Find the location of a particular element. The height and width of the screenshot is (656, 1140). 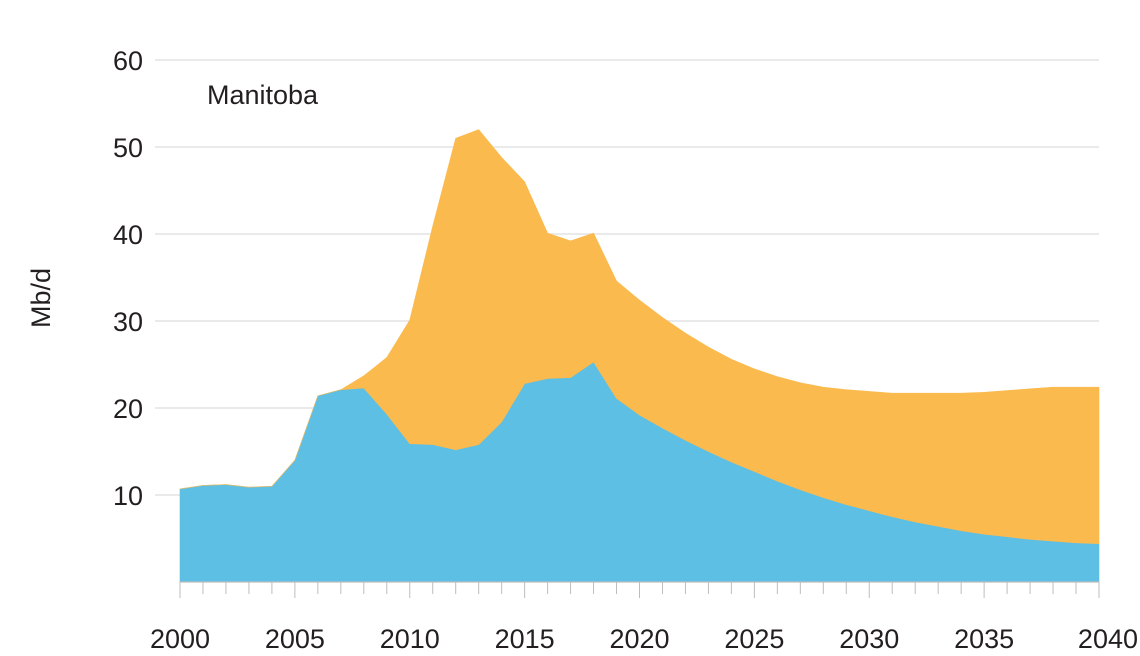

region-annotation: Manitoba is located at coordinates (263, 95).